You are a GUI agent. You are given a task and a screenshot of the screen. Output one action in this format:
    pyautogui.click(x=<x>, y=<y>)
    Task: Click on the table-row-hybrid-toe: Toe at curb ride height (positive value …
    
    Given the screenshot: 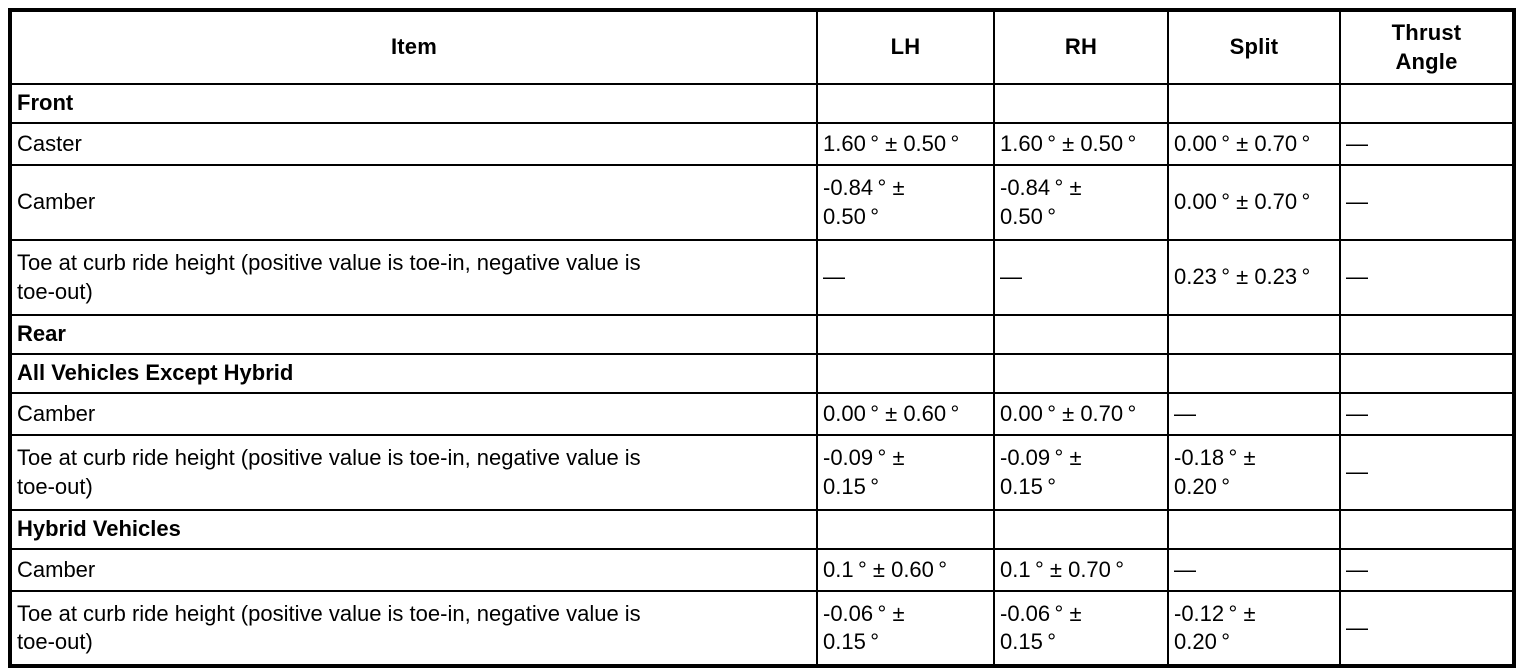 What is the action you would take?
    pyautogui.click(x=762, y=628)
    